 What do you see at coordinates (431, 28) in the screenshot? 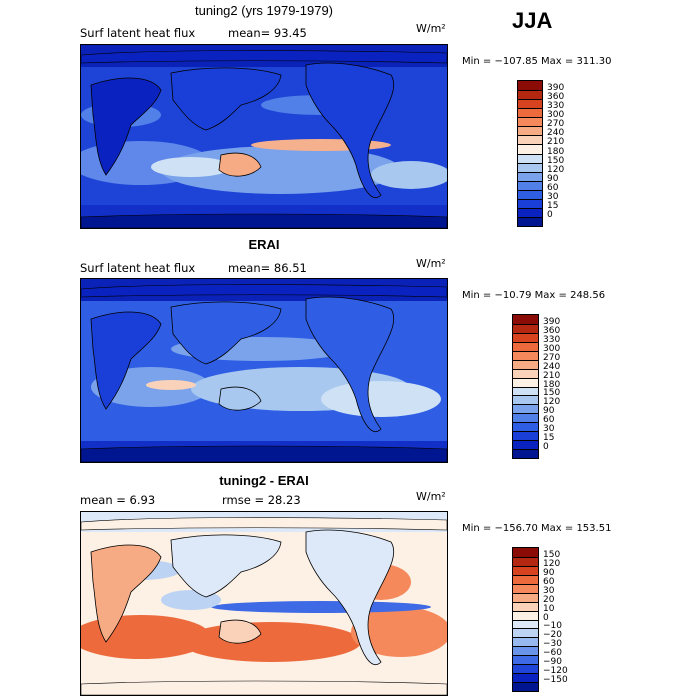
I see `panel-1-units: W/m²` at bounding box center [431, 28].